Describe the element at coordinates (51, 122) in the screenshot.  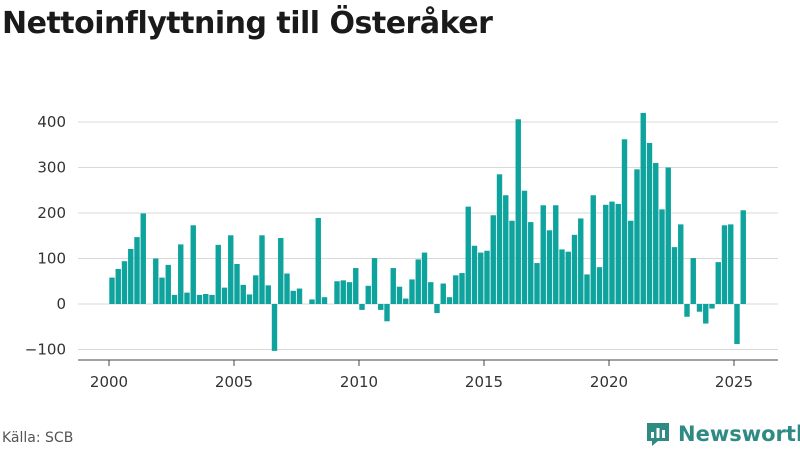
I see `y-tick-label: 400` at that location.